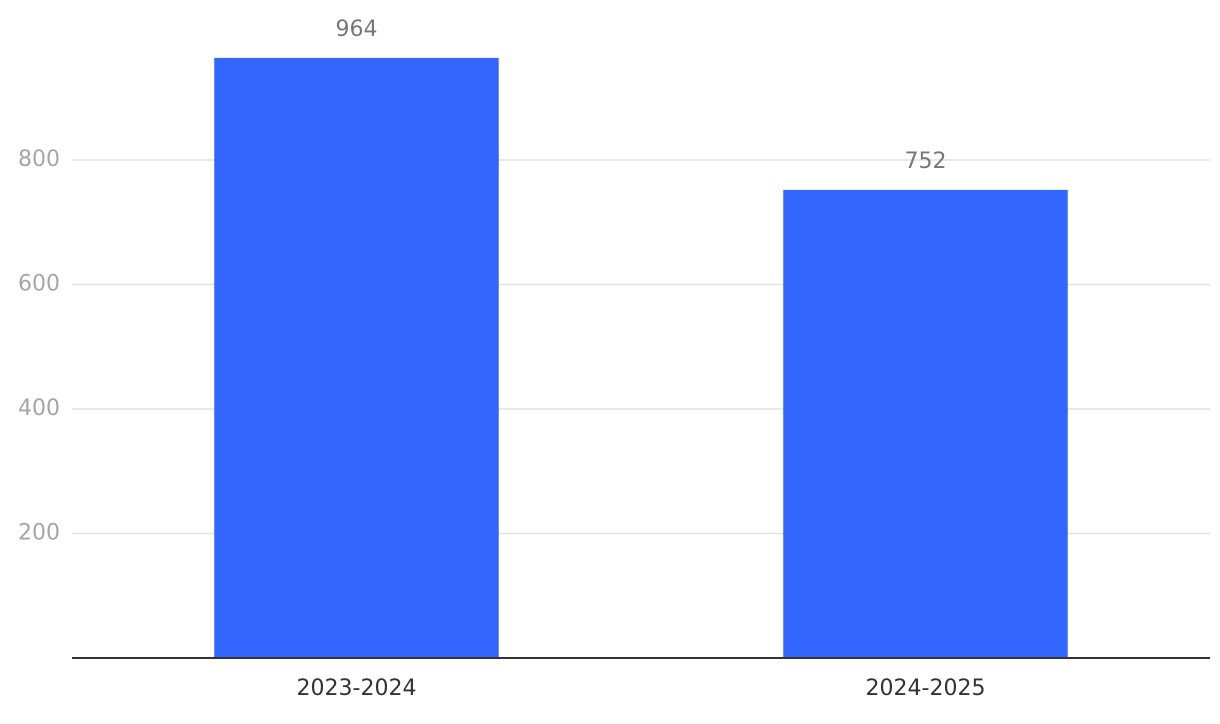  I want to click on y-tick-label: 600, so click(39, 284).